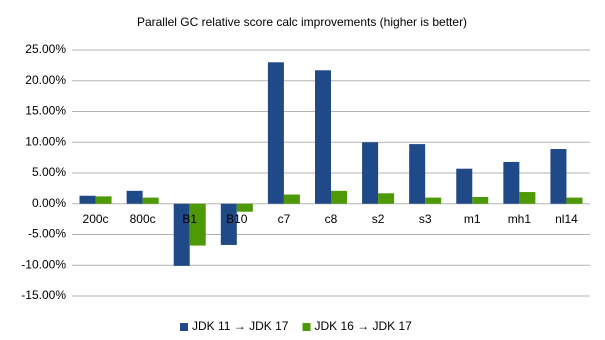 The width and height of the screenshot is (605, 340). What do you see at coordinates (189, 219) in the screenshot?
I see `x-tick-label: B1` at bounding box center [189, 219].